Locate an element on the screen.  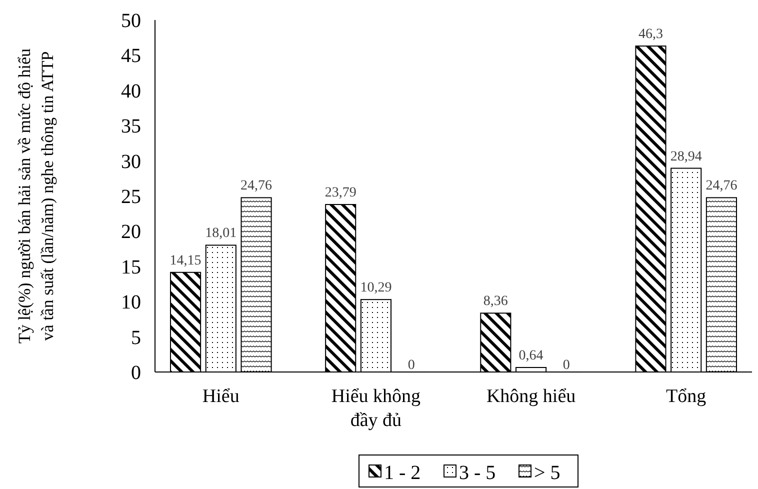
y-tick-label: 20 is located at coordinates (131, 232).